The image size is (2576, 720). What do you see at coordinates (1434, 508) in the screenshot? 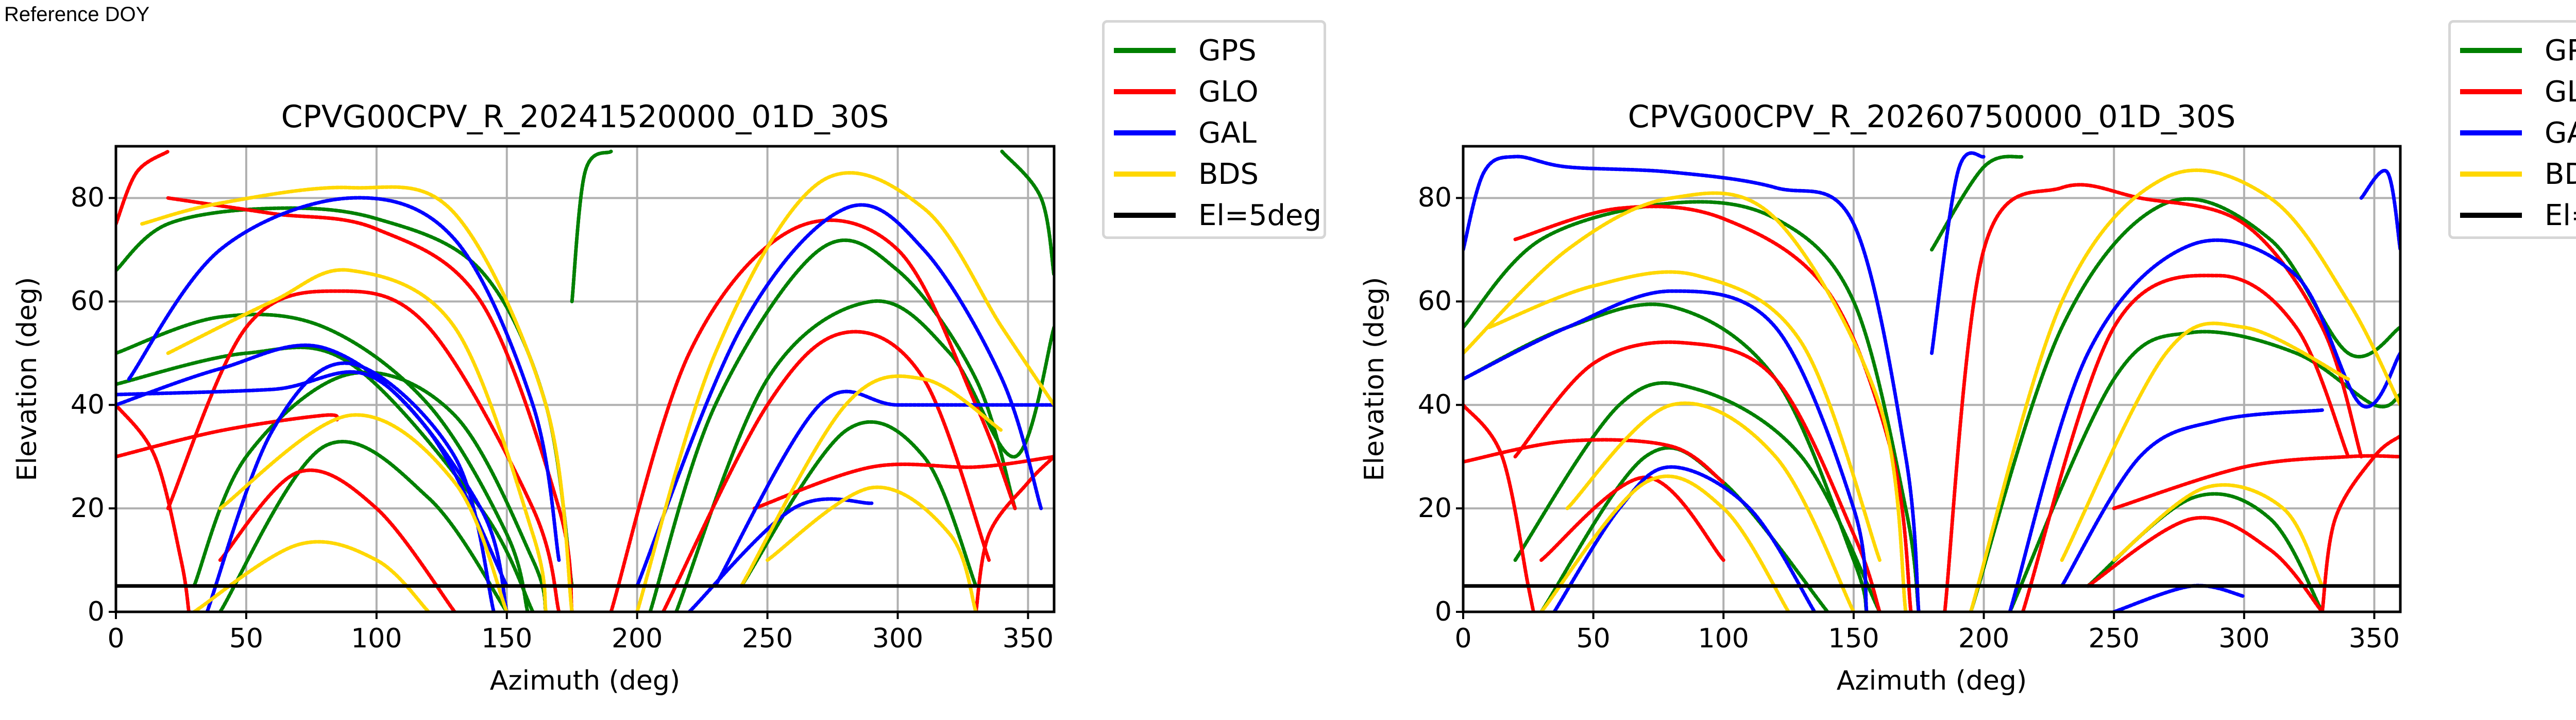
I see `y-tick-label: 20` at bounding box center [1434, 508].